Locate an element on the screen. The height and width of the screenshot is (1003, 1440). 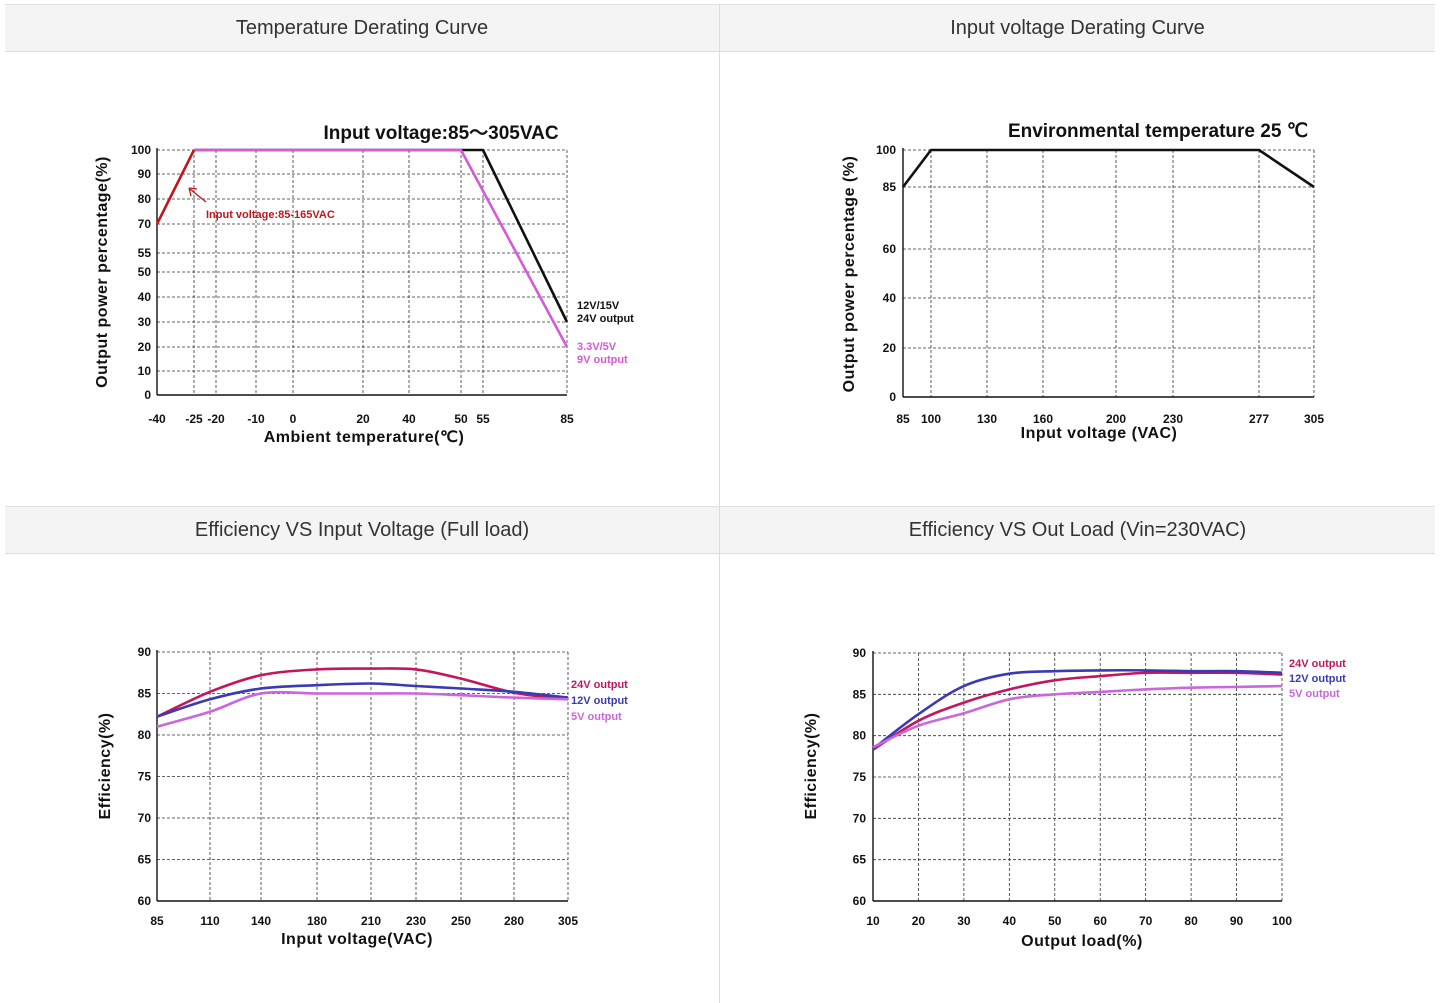
x-tick-label: 110 is located at coordinates (210, 921).